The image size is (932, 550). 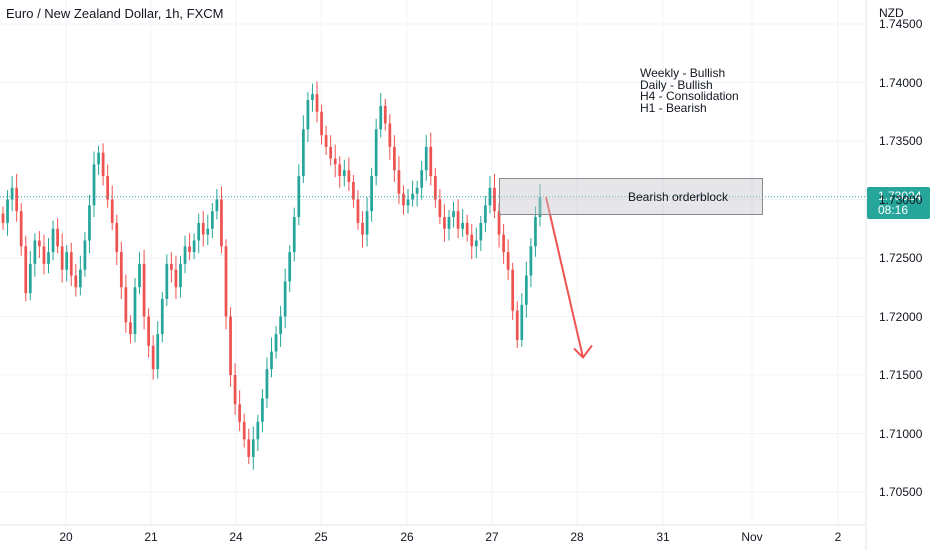 What do you see at coordinates (236, 537) in the screenshot?
I see `x-tick-label: 24` at bounding box center [236, 537].